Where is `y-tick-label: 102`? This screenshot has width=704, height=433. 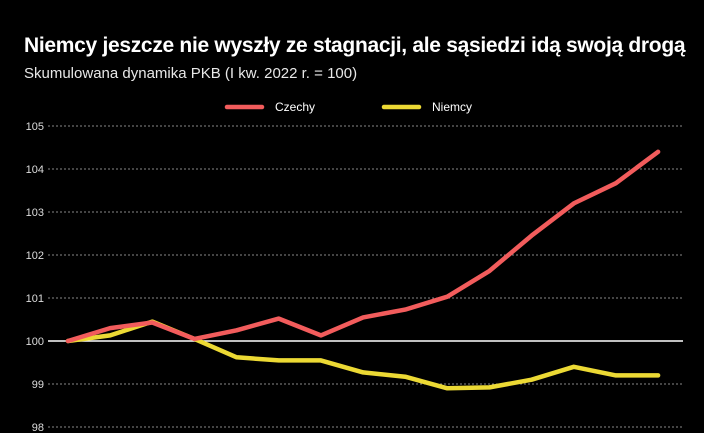 y-tick-label: 102 is located at coordinates (35, 256).